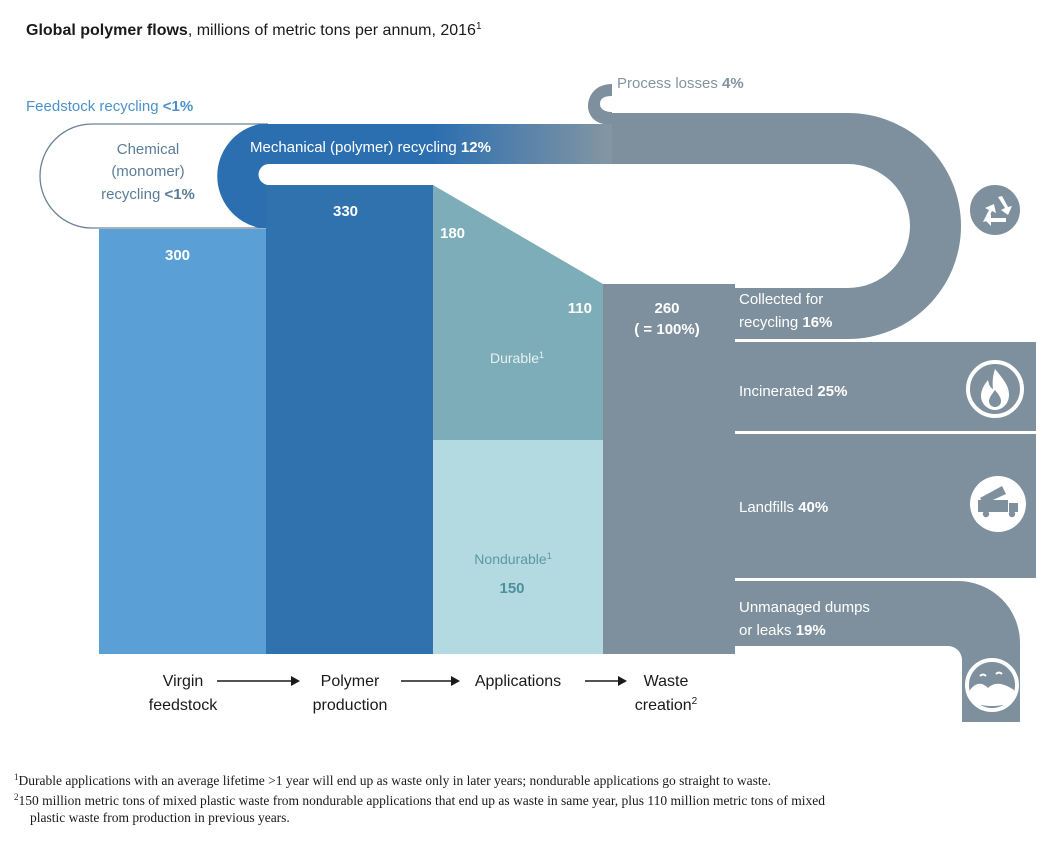 The width and height of the screenshot is (1063, 843). What do you see at coordinates (350, 705) in the screenshot?
I see `stage-polymer-line2: production` at bounding box center [350, 705].